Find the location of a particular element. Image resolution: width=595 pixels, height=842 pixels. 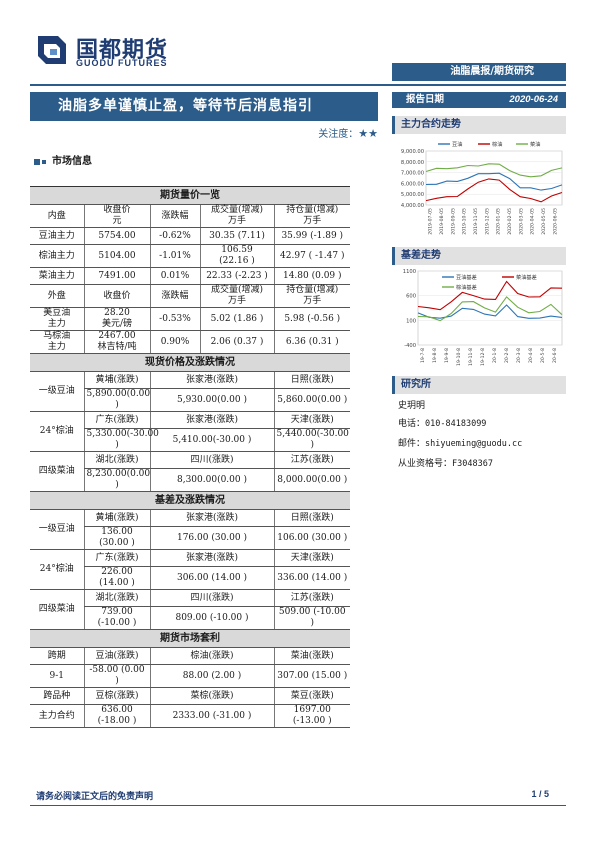

trend-chart-heading: 主力合约走势 is located at coordinates (479, 125).